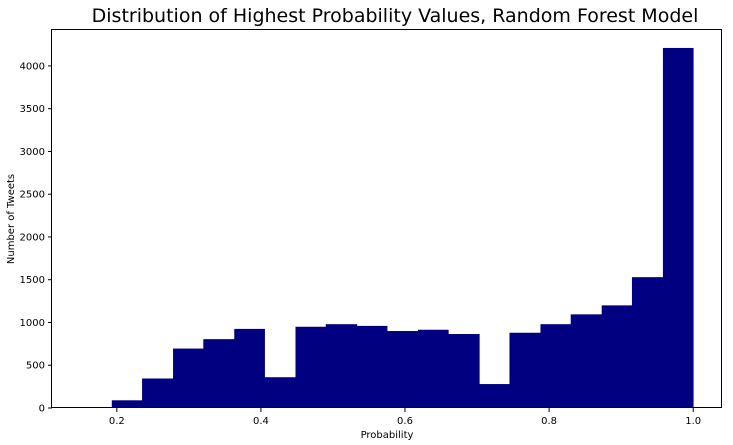 The height and width of the screenshot is (445, 733). What do you see at coordinates (32, 237) in the screenshot?
I see `y-tick-label: 2000` at bounding box center [32, 237].